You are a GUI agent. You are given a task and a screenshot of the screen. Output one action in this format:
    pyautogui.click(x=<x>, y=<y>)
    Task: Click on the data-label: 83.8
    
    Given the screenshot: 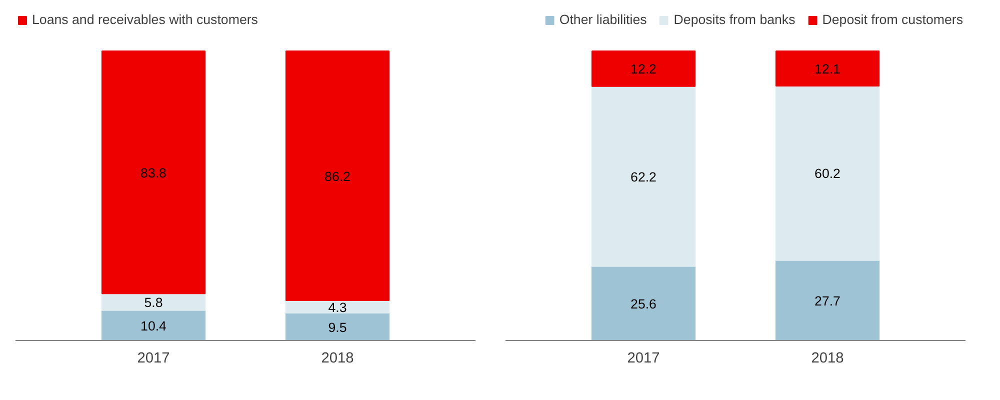 What is the action you would take?
    pyautogui.click(x=153, y=172)
    